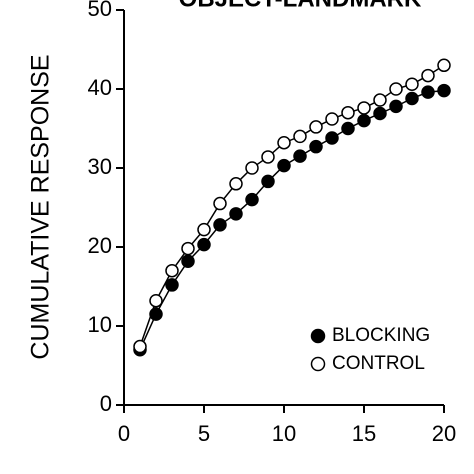 This screenshot has width=474, height=474. I want to click on x-tick-label: 20, so click(444, 433).